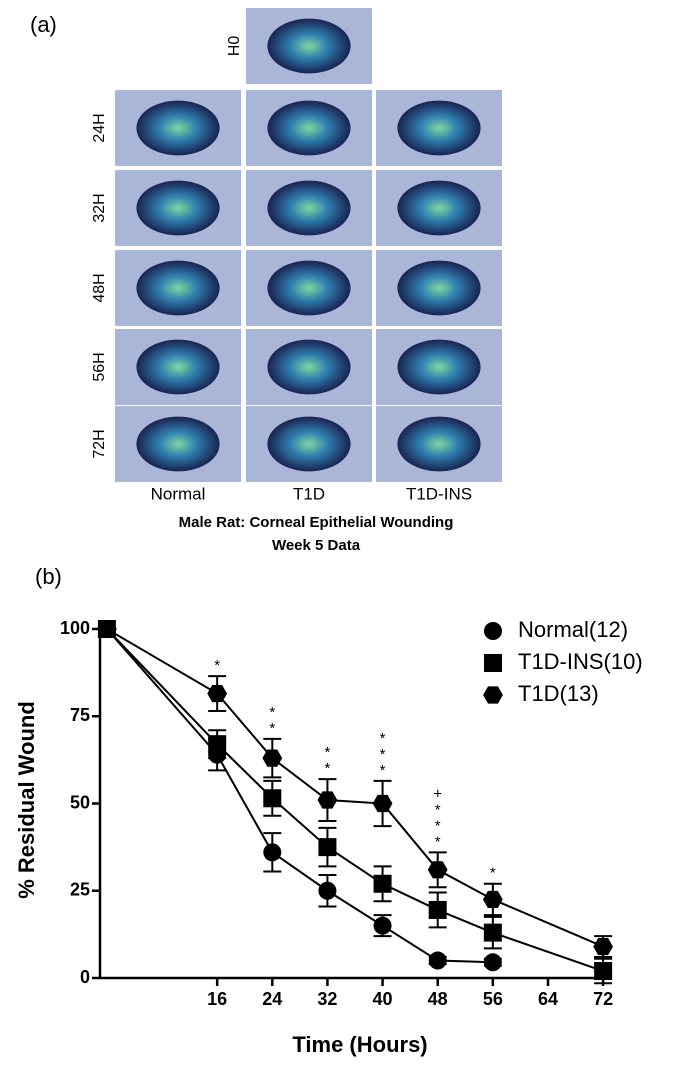  Describe the element at coordinates (438, 999) in the screenshot. I see `x-tick-label: 48` at that location.